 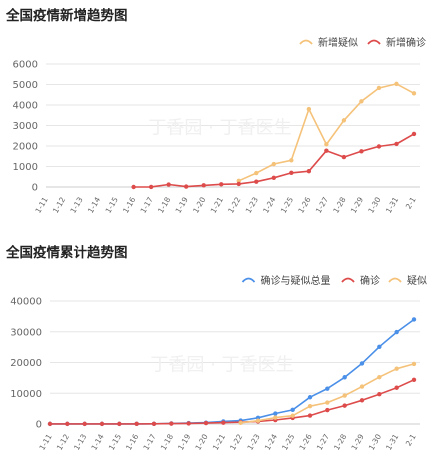 I want to click on chart1-y-tick-label: 6000, so click(x=25, y=65).